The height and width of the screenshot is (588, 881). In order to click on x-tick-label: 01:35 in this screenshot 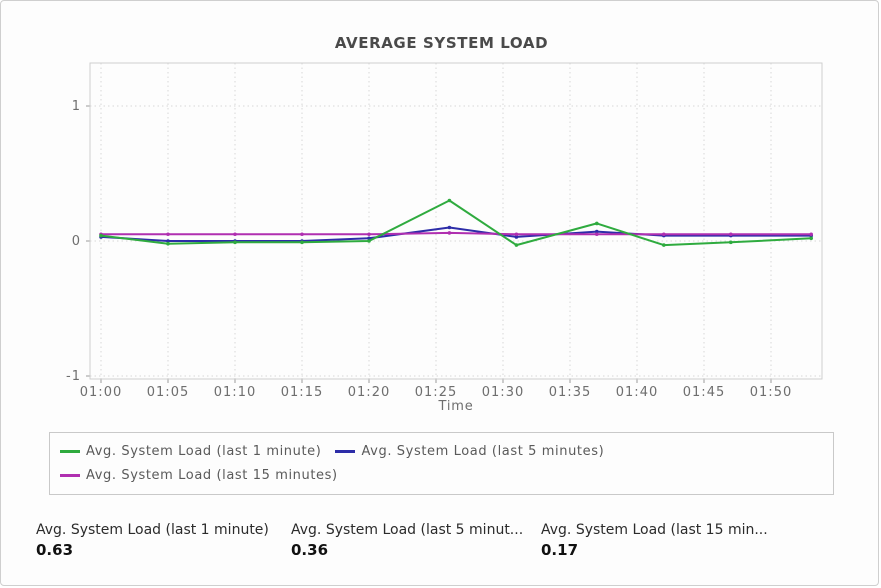, I will do `click(570, 392)`.